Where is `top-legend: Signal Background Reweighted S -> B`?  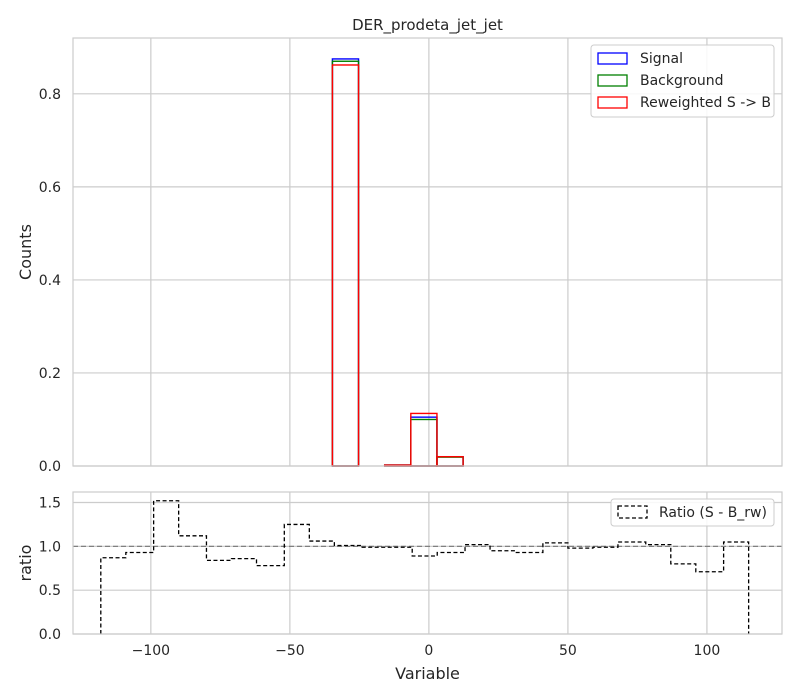
top-legend: Signal Background Reweighted S -> B is located at coordinates (682, 81).